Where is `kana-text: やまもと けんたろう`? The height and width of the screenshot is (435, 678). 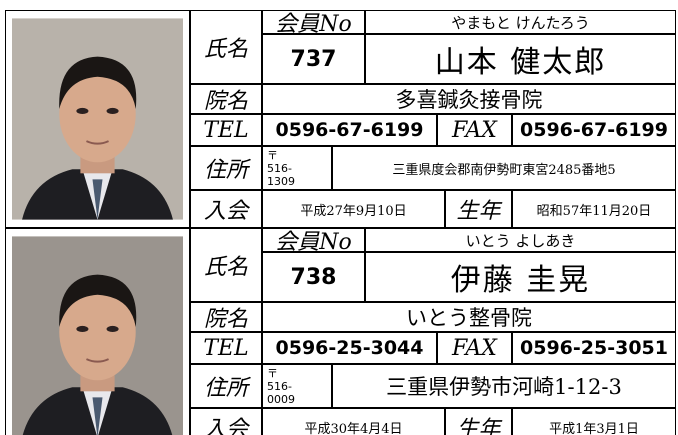
kana-text: やまもと けんたろう is located at coordinates (520, 22).